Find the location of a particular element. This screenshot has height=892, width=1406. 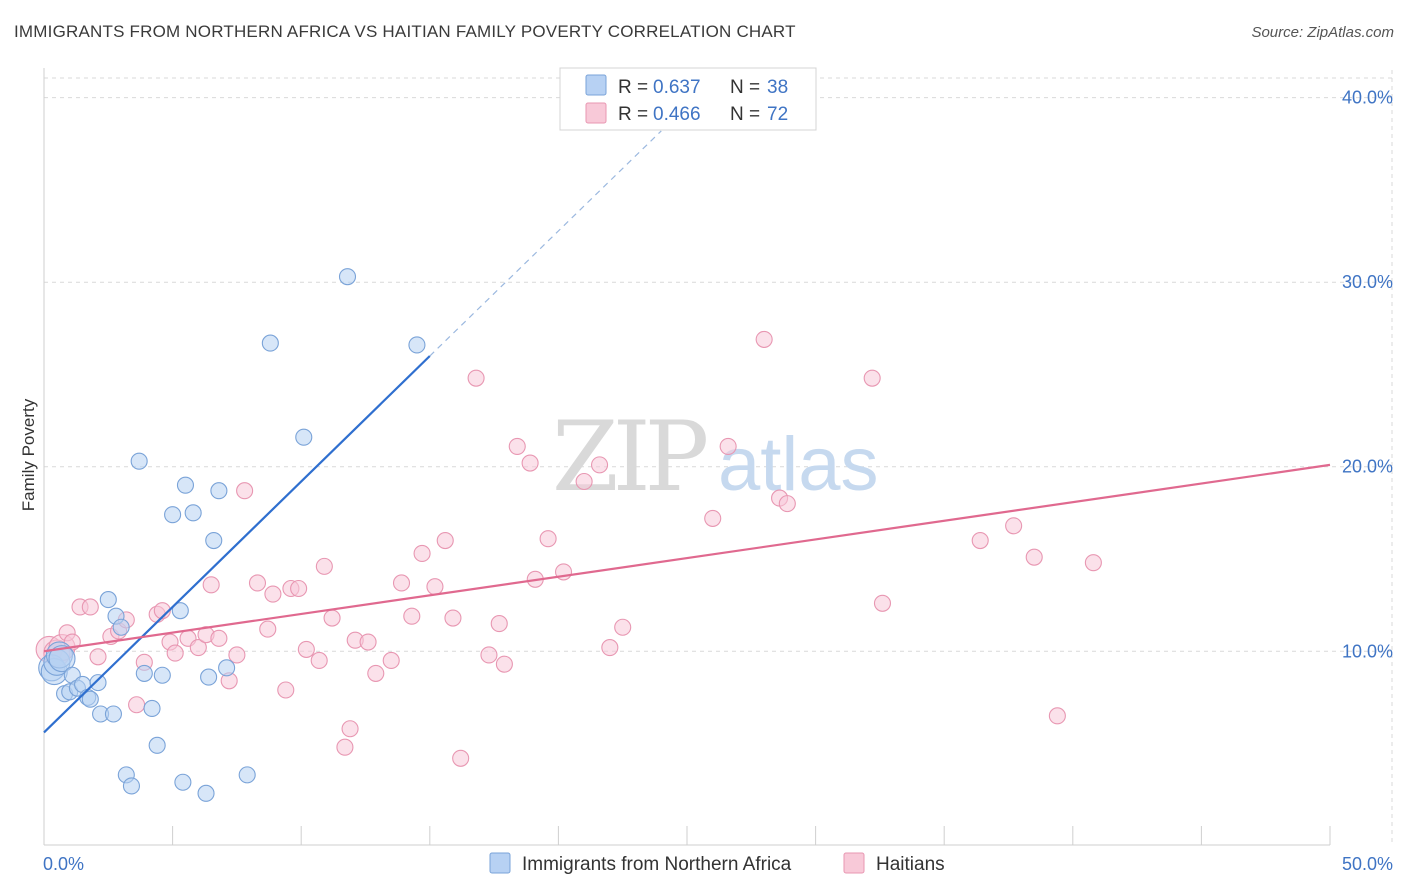

source-label: Source: ZipAtlas.com is located at coordinates (1322, 32).